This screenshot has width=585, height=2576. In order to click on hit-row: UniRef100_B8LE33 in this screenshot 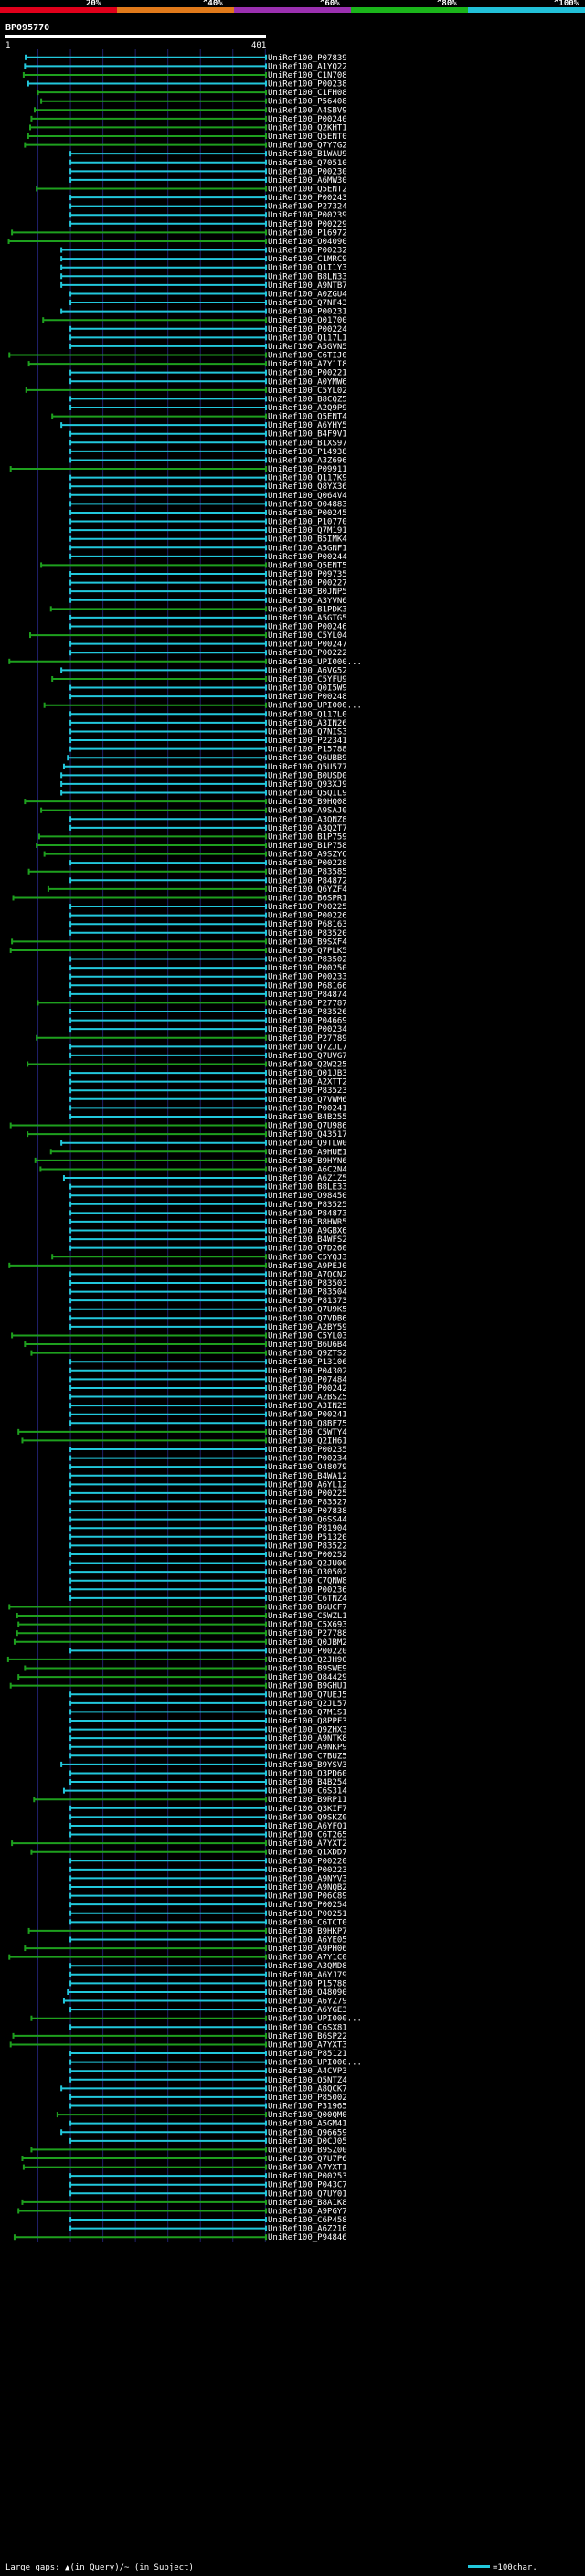, I will do `click(208, 1188)`.